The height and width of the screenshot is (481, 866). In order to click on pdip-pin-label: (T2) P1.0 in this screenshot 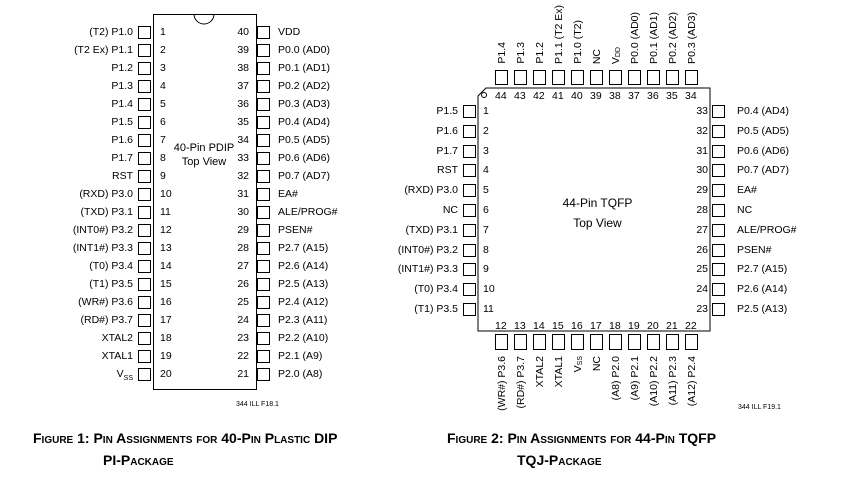, I will do `click(111, 32)`.